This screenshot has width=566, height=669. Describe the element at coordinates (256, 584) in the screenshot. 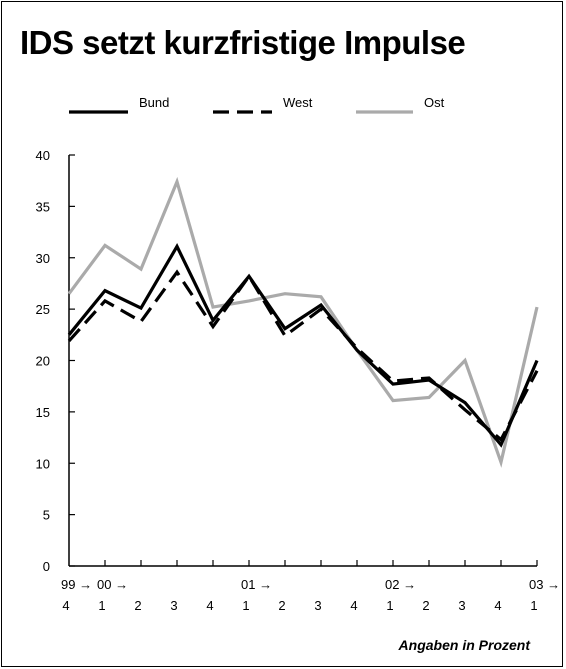

I see `x-year-label: 01 →` at that location.